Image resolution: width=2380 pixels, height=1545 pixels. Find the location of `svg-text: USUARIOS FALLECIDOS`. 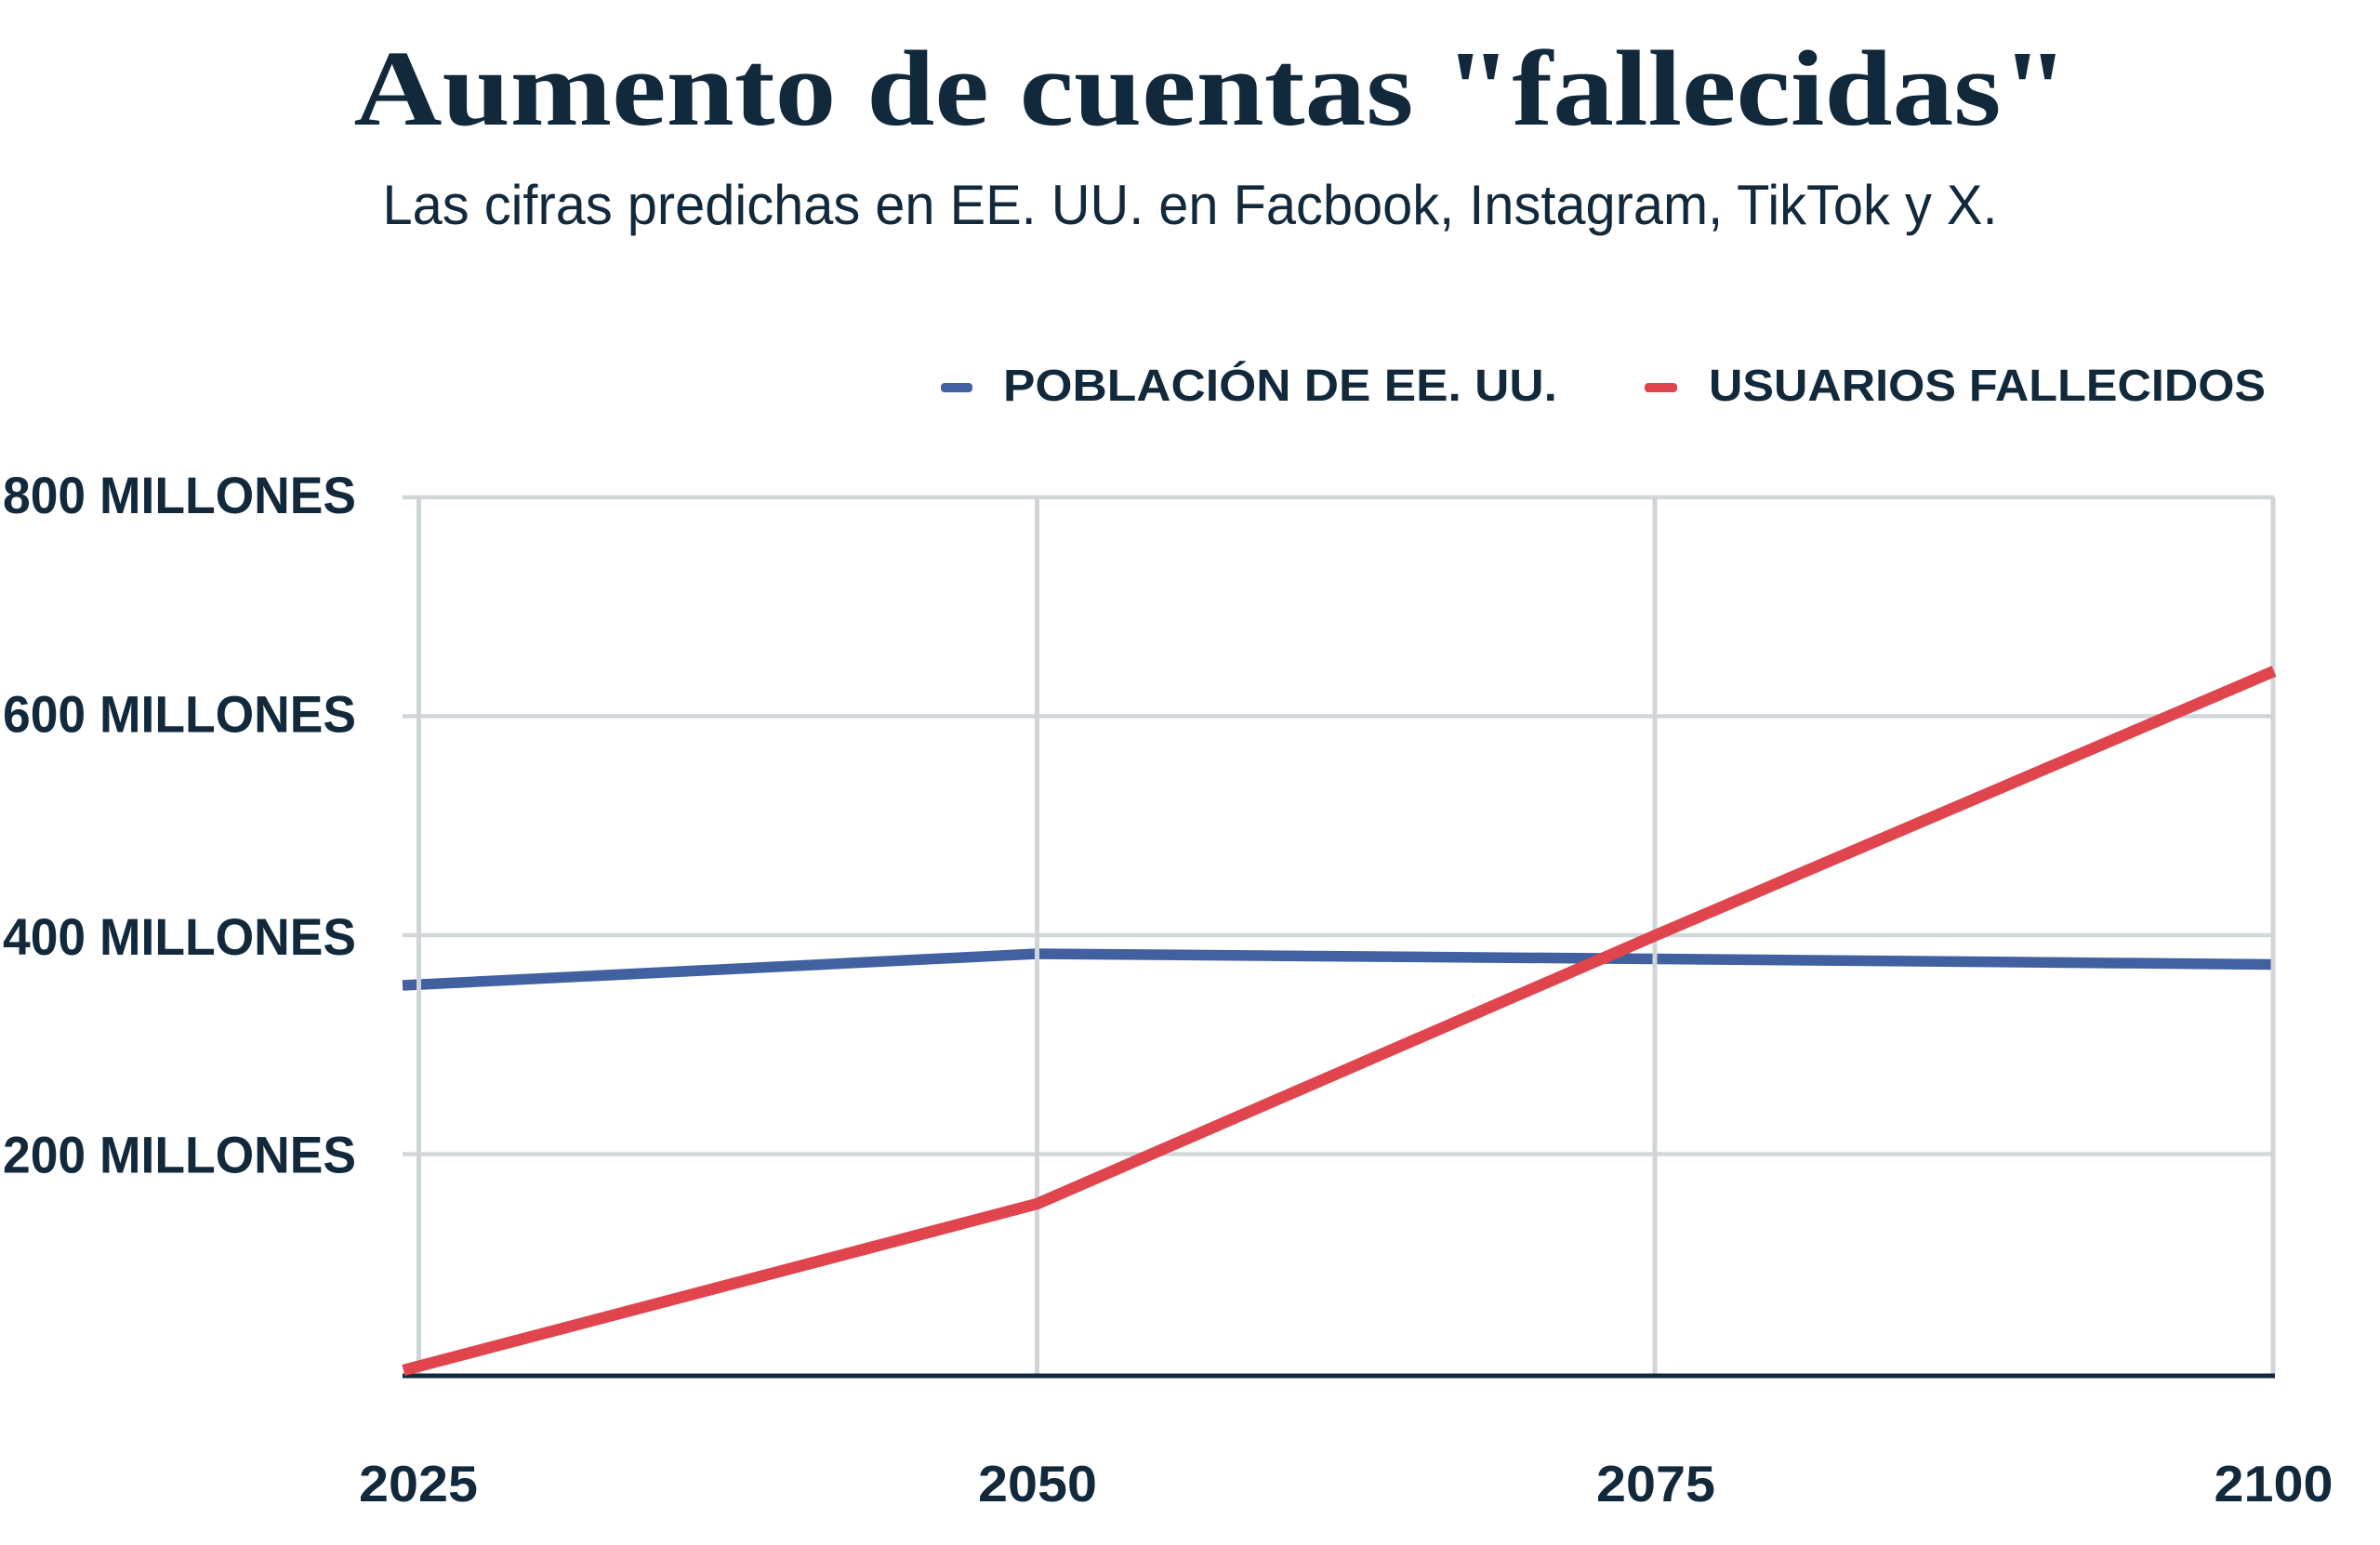

svg-text: USUARIOS FALLECIDOS is located at coordinates (1987, 386).